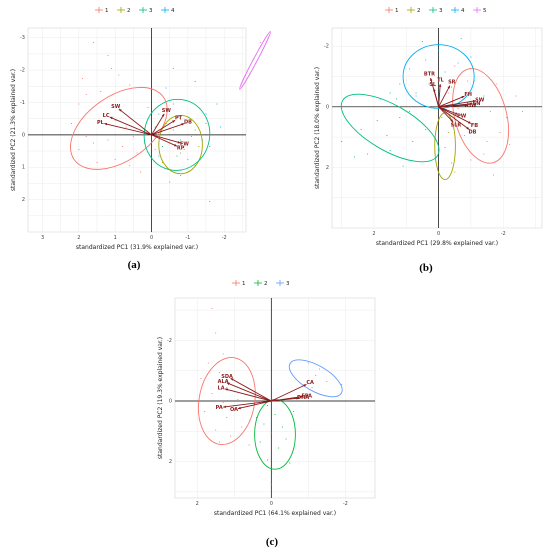 This screenshot has width=550, height=552. I want to click on legend-c: 1 2 3, so click(261, 283).